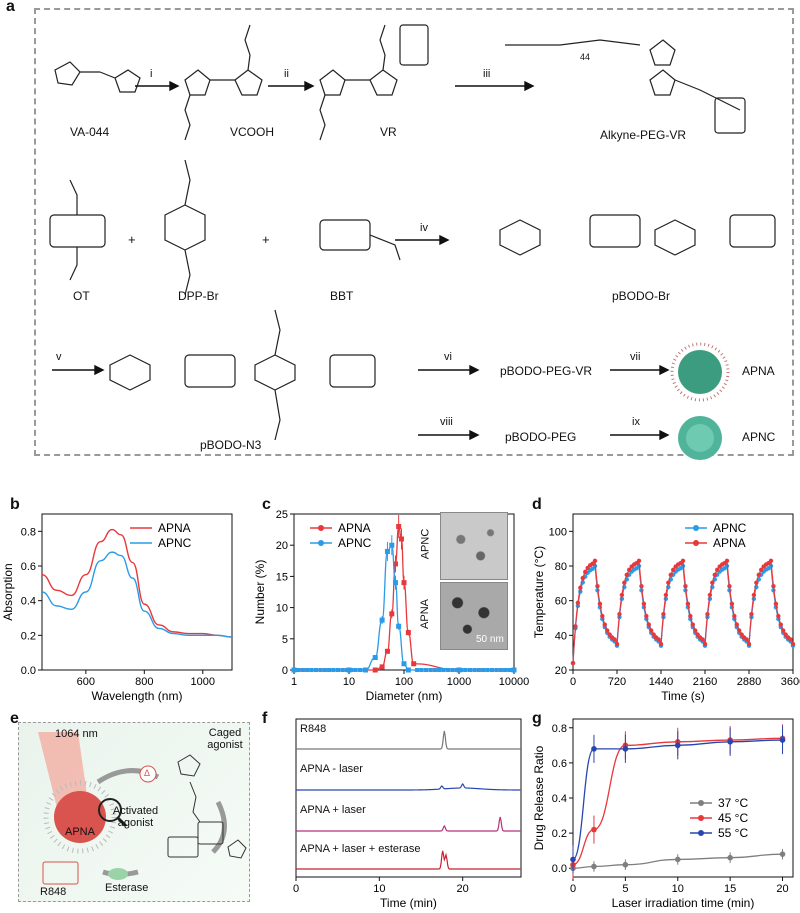  Describe the element at coordinates (559, 869) in the screenshot. I see `y-tick-label: 0.0` at that location.